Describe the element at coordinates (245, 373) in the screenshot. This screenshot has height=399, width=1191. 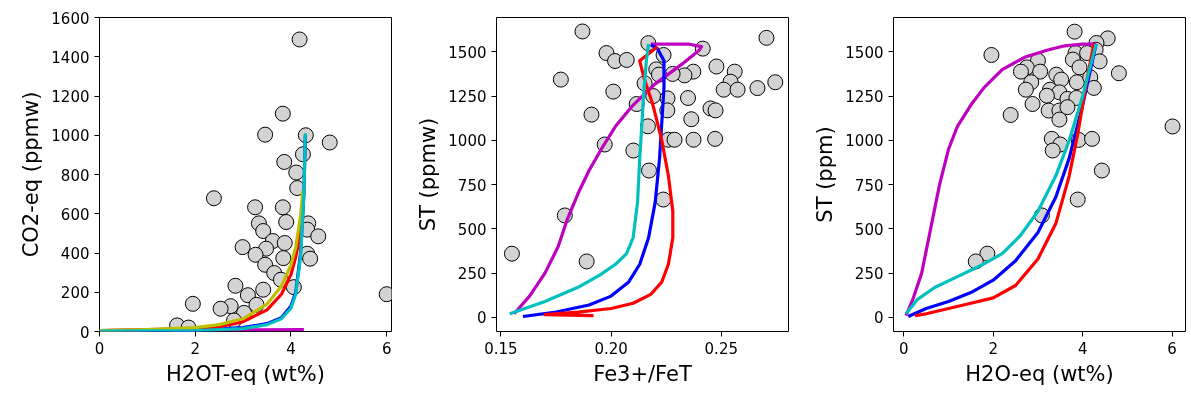
I see `x-axis-title: H2OT-eq (wt%)` at that location.